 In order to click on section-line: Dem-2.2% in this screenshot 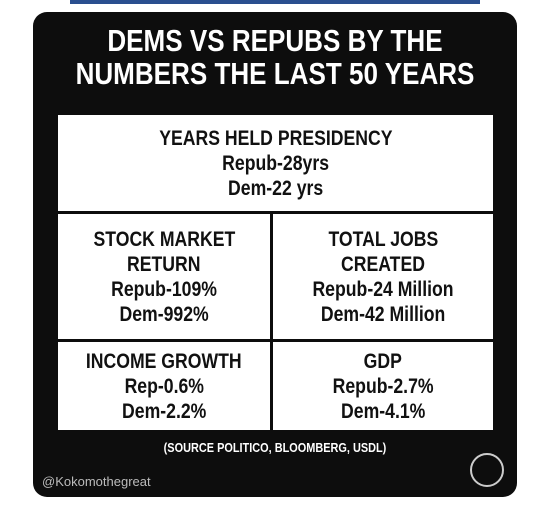, I will do `click(164, 411)`.